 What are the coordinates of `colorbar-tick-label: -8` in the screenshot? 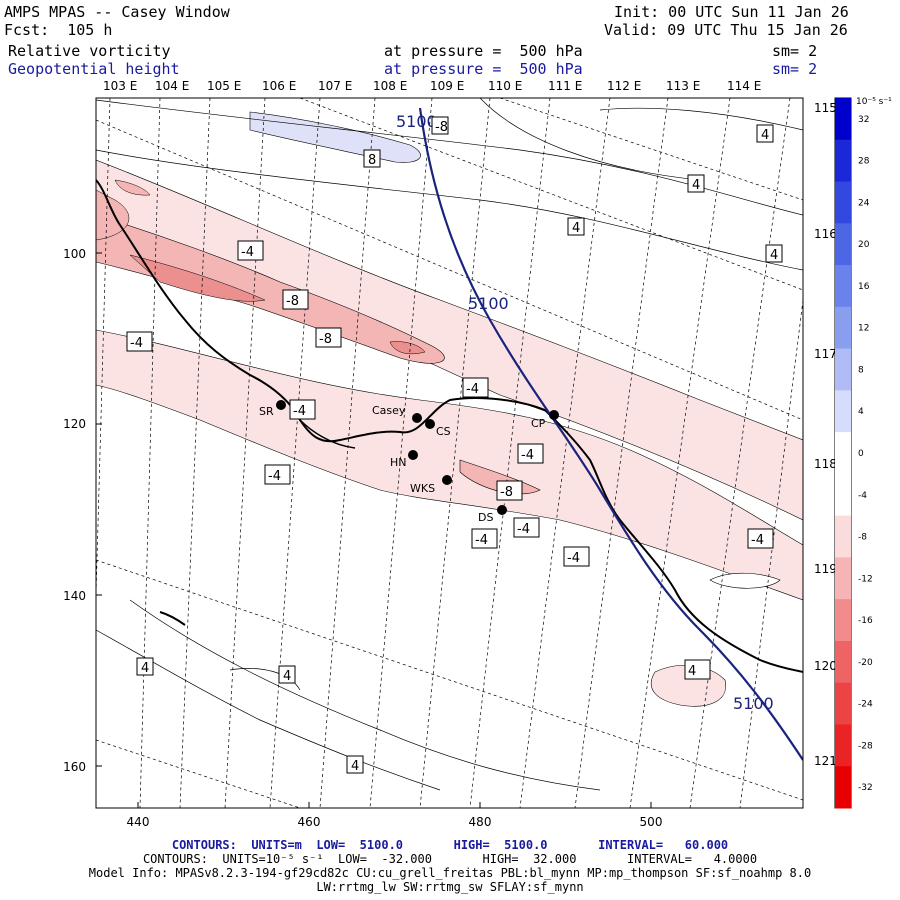 It's located at (862, 538).